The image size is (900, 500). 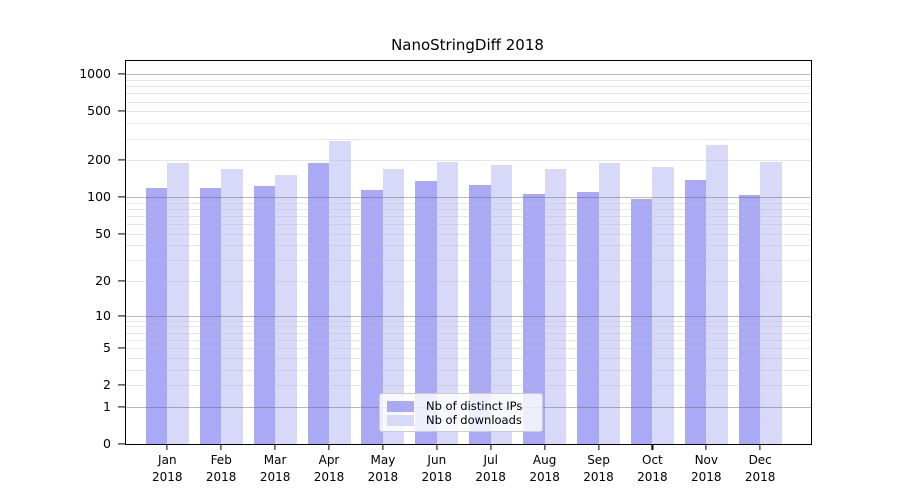 I want to click on bar-downloads-oct, so click(x=663, y=305).